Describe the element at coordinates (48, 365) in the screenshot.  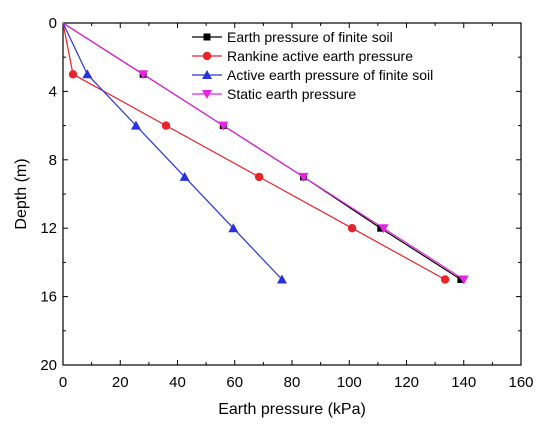
I see `y-tick-label: 20` at that location.